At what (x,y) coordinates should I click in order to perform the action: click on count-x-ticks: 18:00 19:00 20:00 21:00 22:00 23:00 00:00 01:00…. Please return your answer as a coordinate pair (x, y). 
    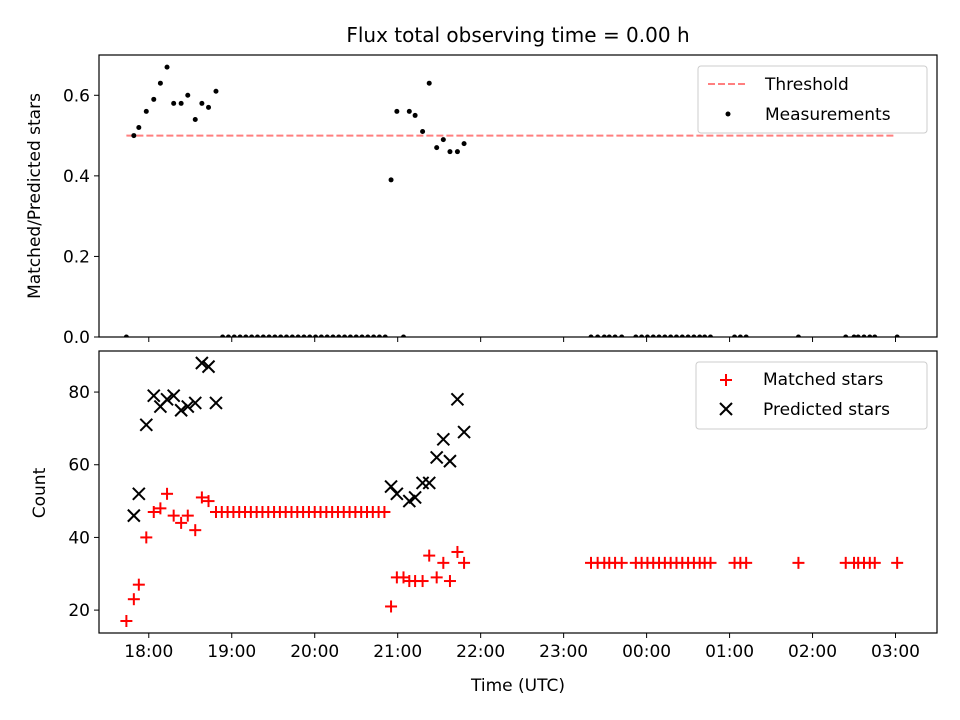
    Looking at the image, I should click on (522, 647).